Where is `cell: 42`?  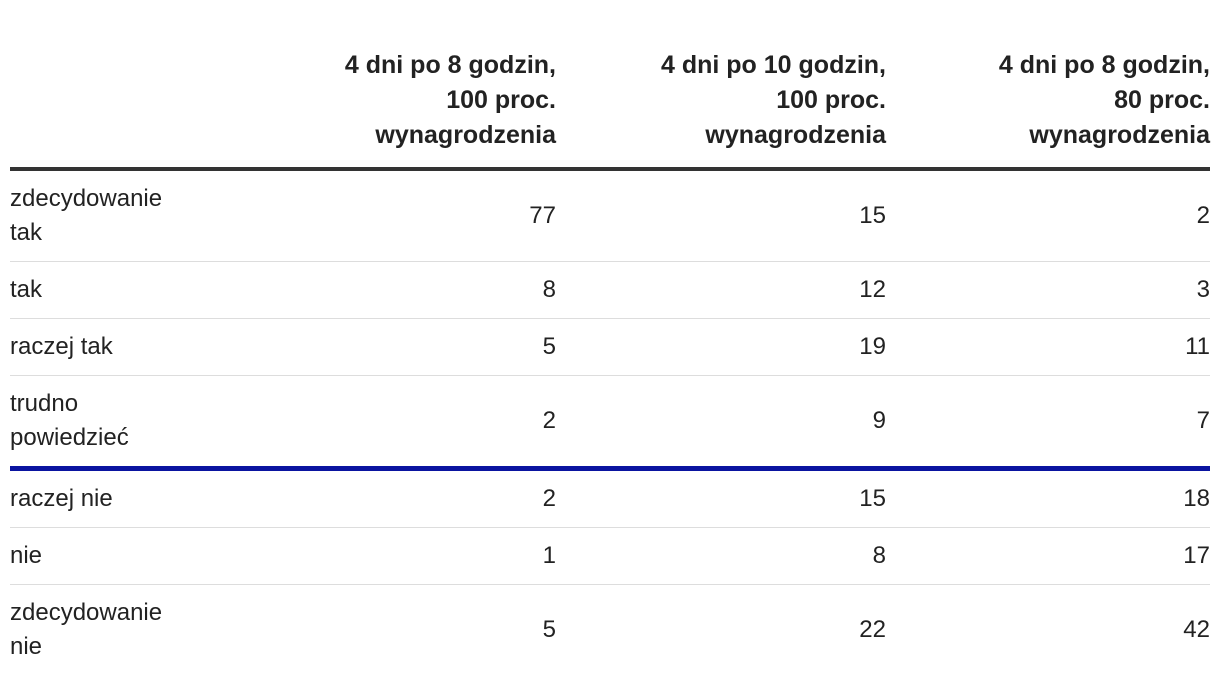 cell: 42 is located at coordinates (1196, 629).